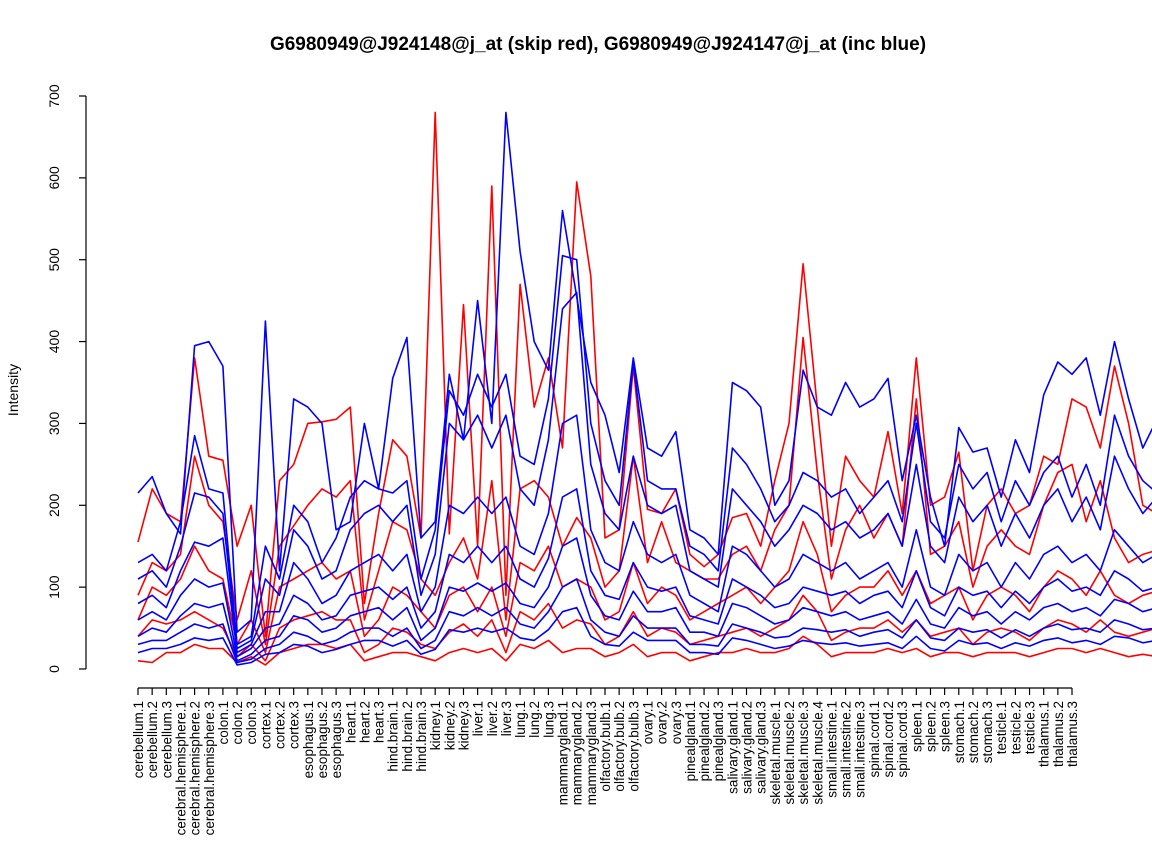 This screenshot has width=1152, height=864. I want to click on x-tick-label: small.intestine.3, so click(860, 749).